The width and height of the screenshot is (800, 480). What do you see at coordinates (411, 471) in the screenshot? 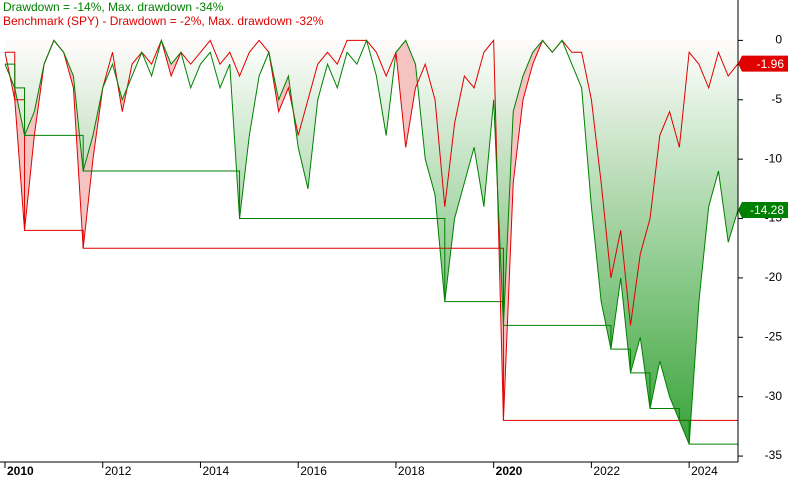
I see `x-tick-label: 2018` at bounding box center [411, 471].